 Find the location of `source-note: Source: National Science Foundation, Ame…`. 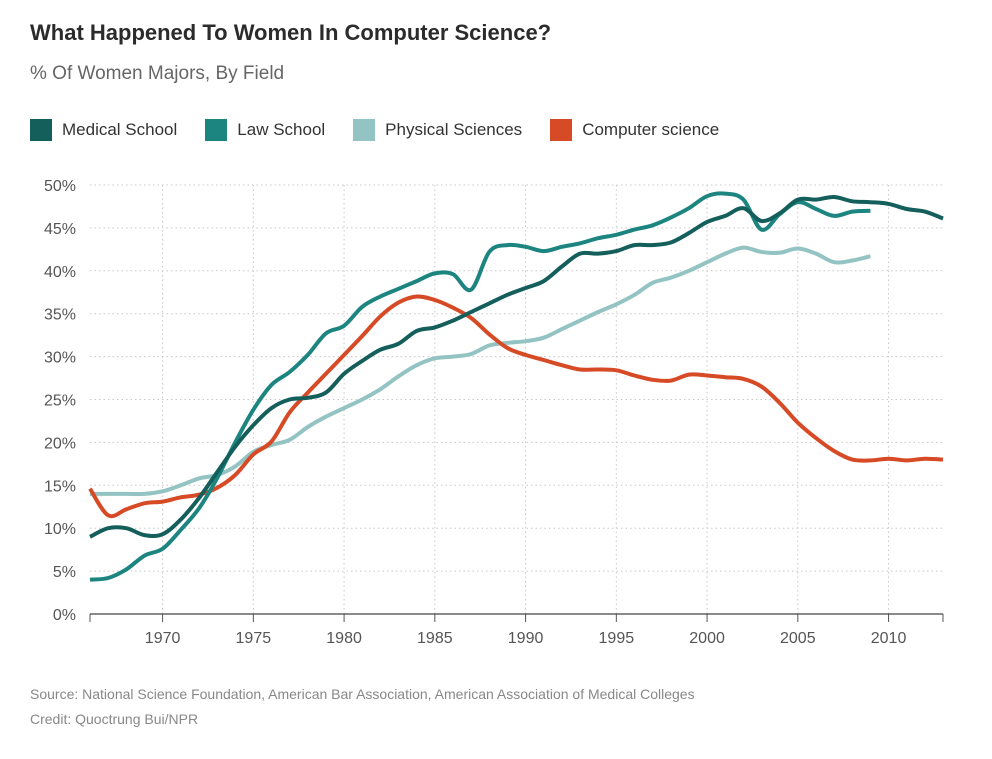

source-note: Source: National Science Foundation, Ame… is located at coordinates (362, 694).